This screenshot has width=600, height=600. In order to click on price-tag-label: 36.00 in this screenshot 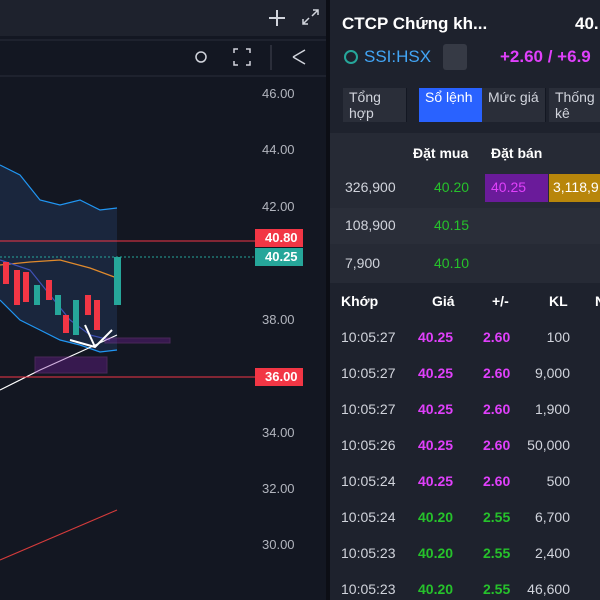, I will do `click(281, 376)`.